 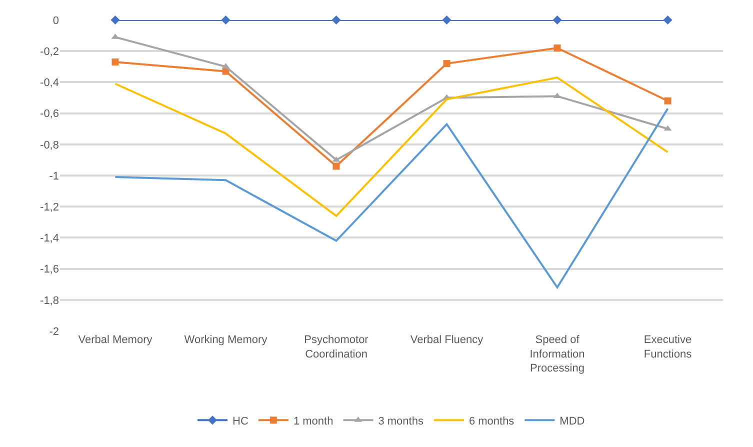 I want to click on x-tick-label: Working Memory, so click(x=226, y=340).